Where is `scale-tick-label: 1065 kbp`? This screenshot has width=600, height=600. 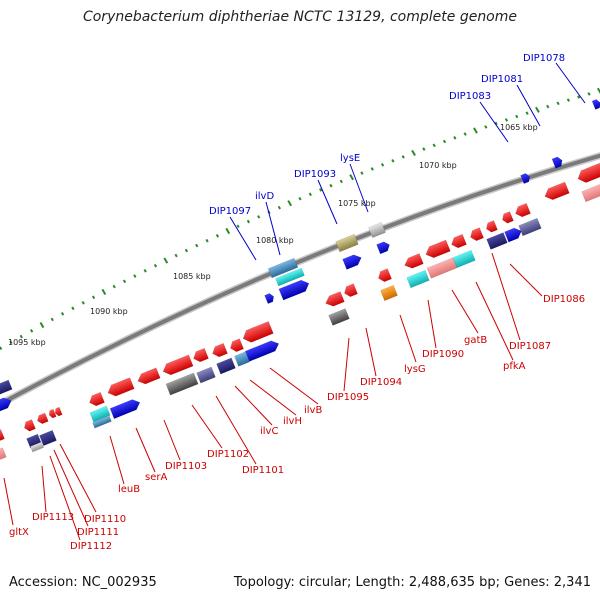 scale-tick-label: 1065 kbp is located at coordinates (519, 127).